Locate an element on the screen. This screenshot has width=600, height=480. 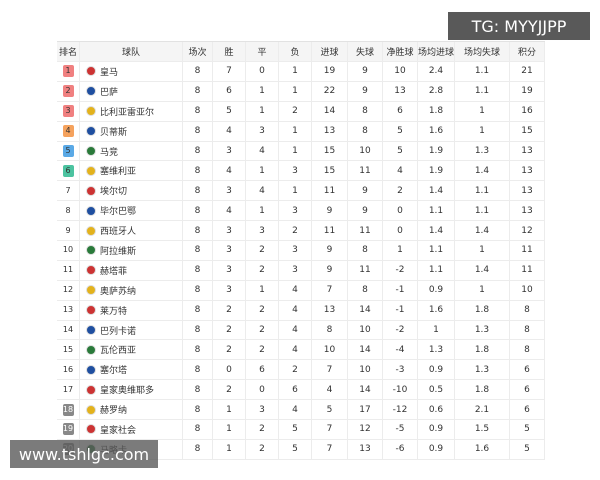
team-cell: 奥萨苏纳 is located at coordinates (131, 290).